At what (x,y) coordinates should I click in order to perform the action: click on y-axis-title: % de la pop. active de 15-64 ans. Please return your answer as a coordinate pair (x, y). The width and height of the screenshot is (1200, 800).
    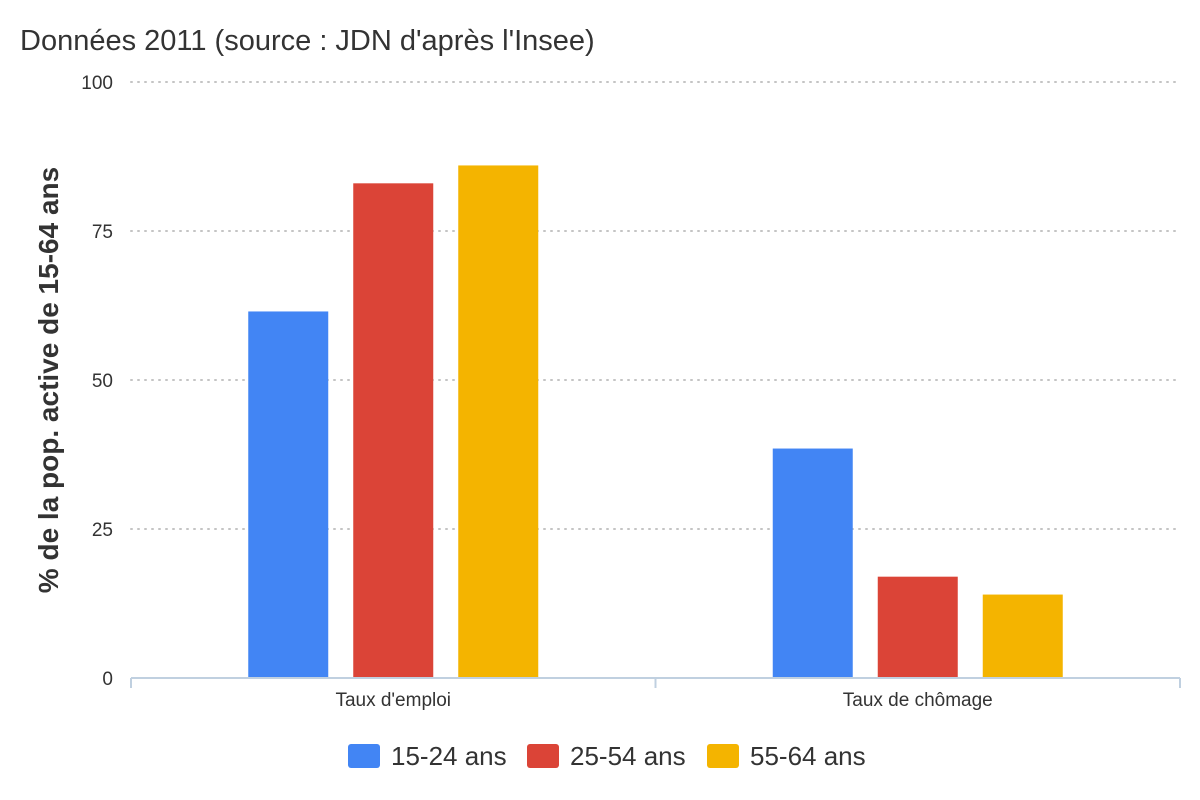
    Looking at the image, I should click on (48, 380).